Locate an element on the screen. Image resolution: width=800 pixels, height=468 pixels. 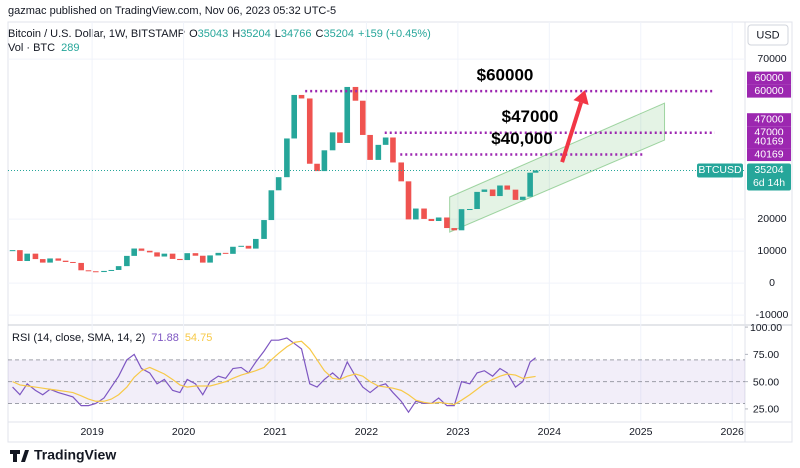
countdown: 6d 14h is located at coordinates (769, 183).